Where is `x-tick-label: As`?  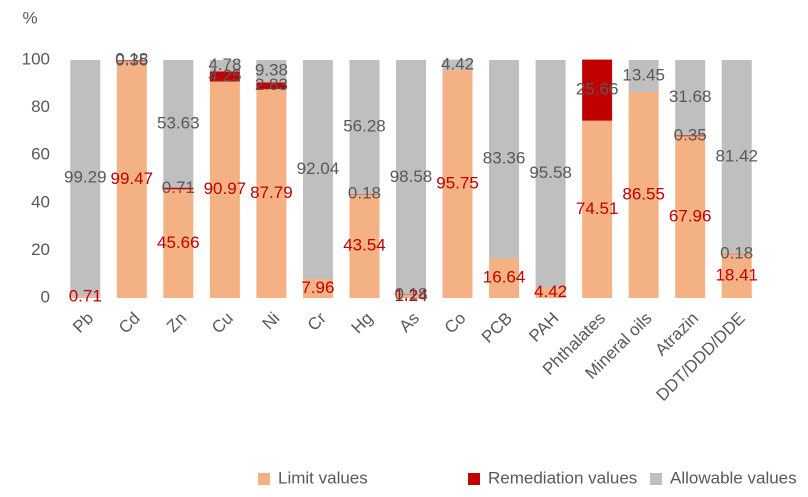
x-tick-label: As is located at coordinates (409, 322).